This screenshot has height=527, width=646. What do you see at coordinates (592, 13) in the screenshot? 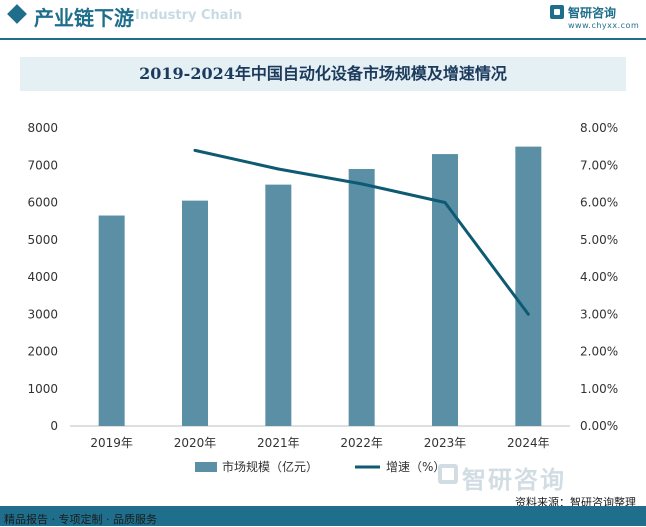
I see `brand-name: 智研咨询` at bounding box center [592, 13].